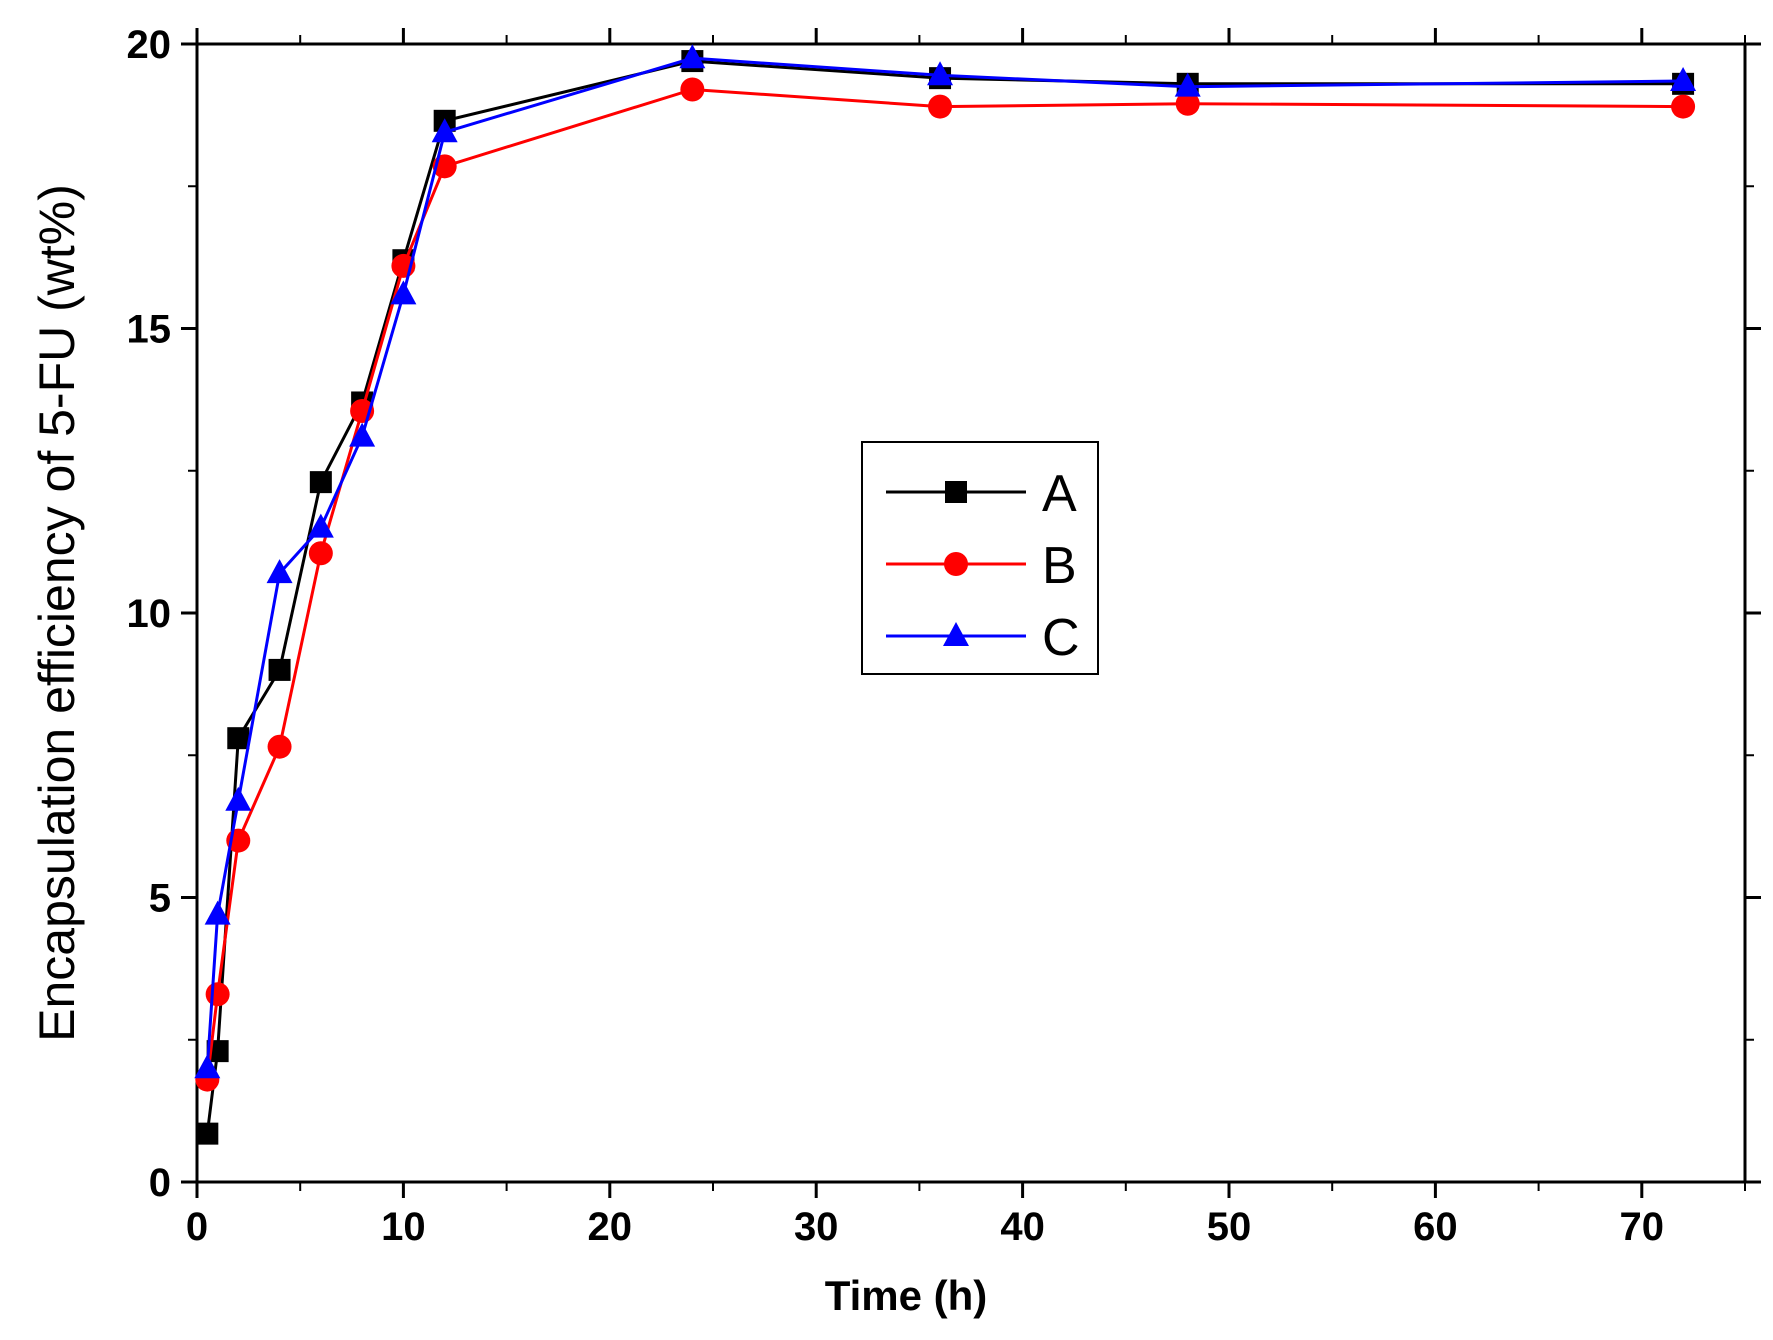 The width and height of the screenshot is (1773, 1340). Describe the element at coordinates (57, 613) in the screenshot. I see `y-axis-title: Encapsulation efficiency of 5-FU (wt%)` at that location.